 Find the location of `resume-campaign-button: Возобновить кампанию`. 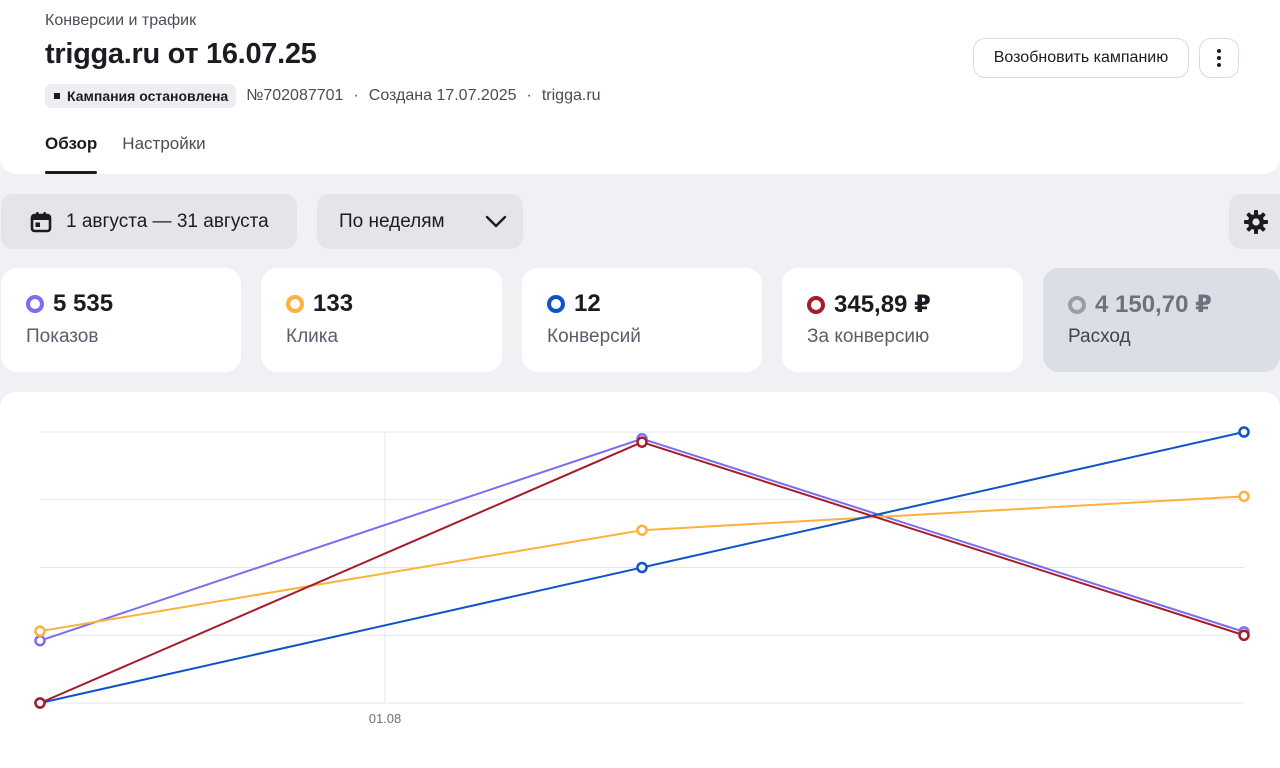

resume-campaign-button: Возобновить кампанию is located at coordinates (1081, 58).